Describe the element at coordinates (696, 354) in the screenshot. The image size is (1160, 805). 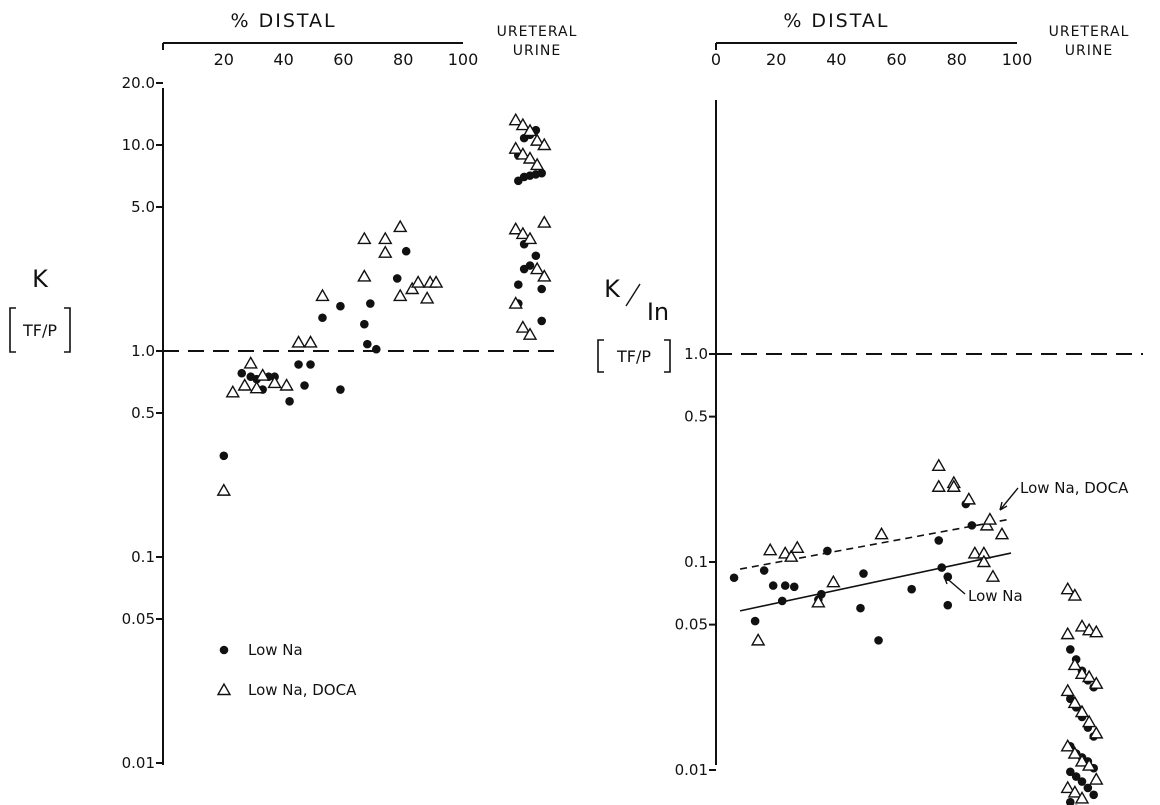
I see `y-tick-label: 1.0` at that location.